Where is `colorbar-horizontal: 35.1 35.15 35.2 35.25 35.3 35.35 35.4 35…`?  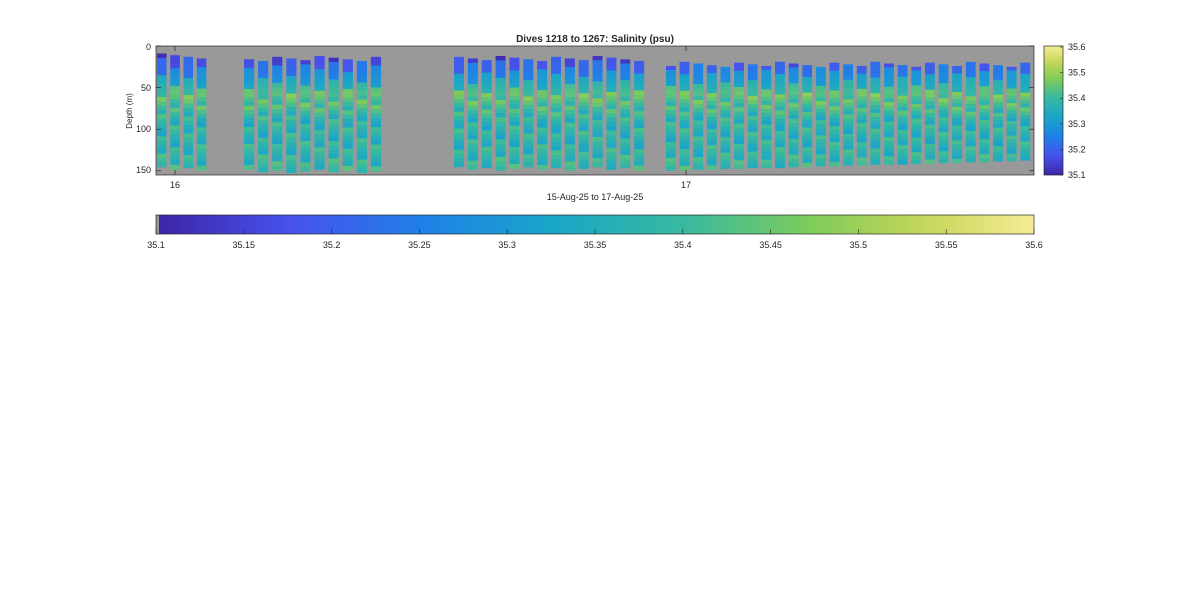 colorbar-horizontal: 35.1 35.15 35.2 35.25 35.3 35.35 35.4 35… is located at coordinates (595, 232).